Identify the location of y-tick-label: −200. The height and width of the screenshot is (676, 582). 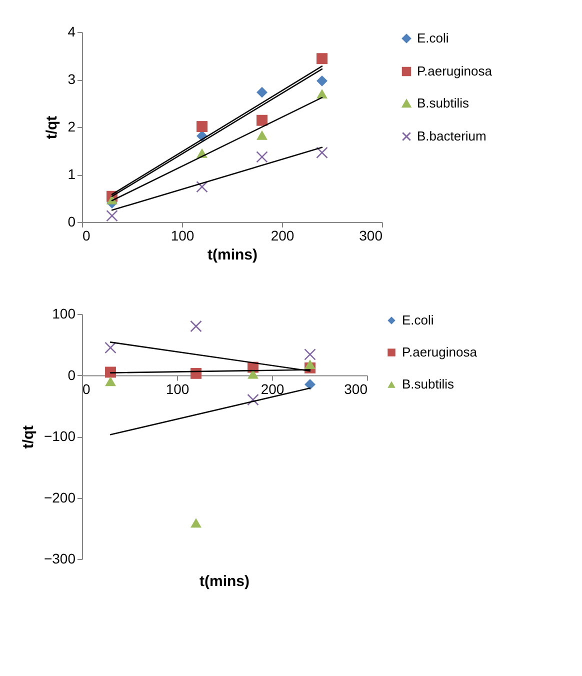
(60, 497).